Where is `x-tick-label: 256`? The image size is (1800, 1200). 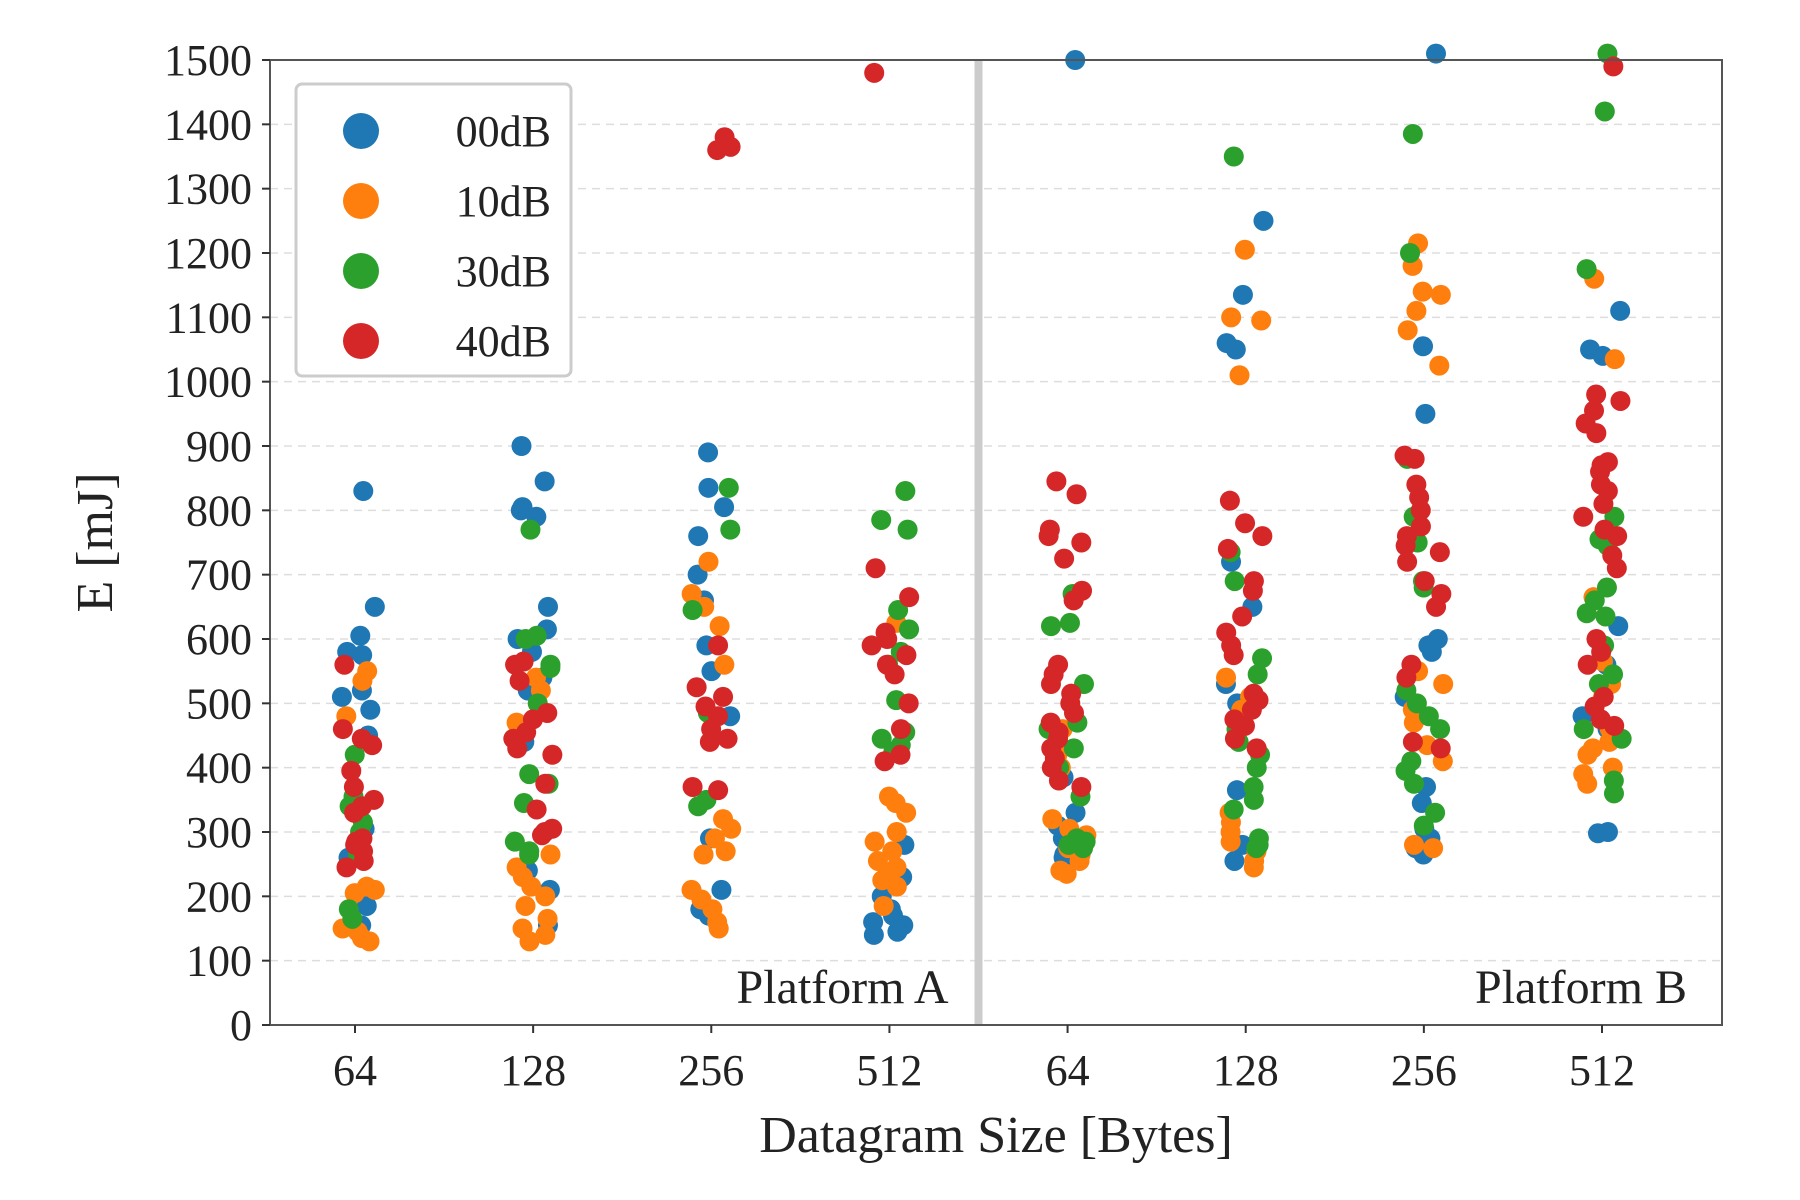
x-tick-label: 256 is located at coordinates (1424, 1070).